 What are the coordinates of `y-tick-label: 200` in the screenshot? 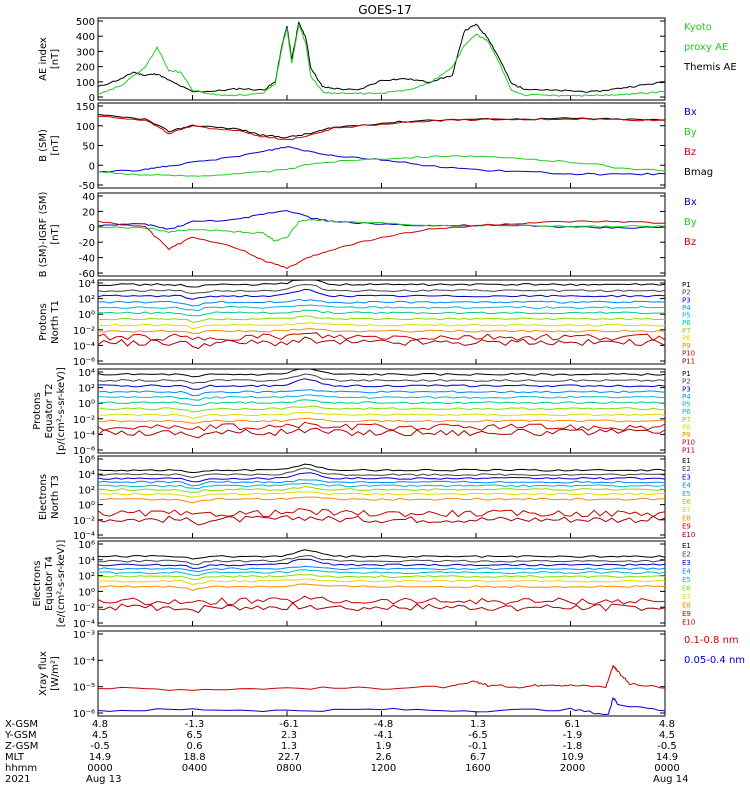 It's located at (85, 68).